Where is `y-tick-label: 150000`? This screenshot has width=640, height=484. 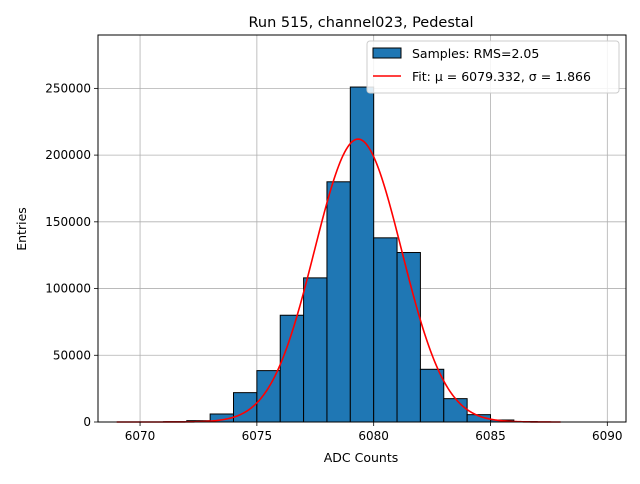 y-tick-label: 150000 is located at coordinates (68, 222).